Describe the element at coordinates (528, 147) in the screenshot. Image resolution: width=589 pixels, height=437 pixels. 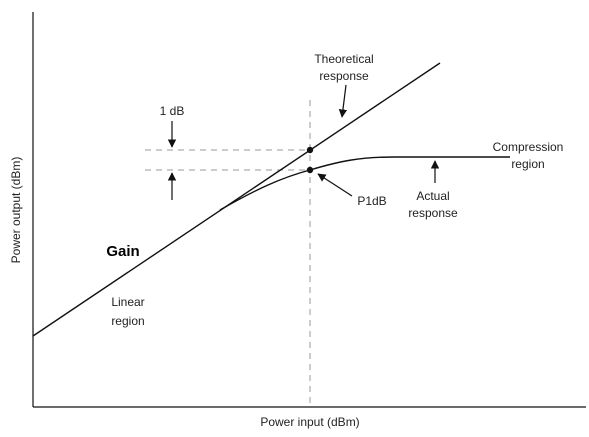
I see `compression-label-1: Compression` at that location.